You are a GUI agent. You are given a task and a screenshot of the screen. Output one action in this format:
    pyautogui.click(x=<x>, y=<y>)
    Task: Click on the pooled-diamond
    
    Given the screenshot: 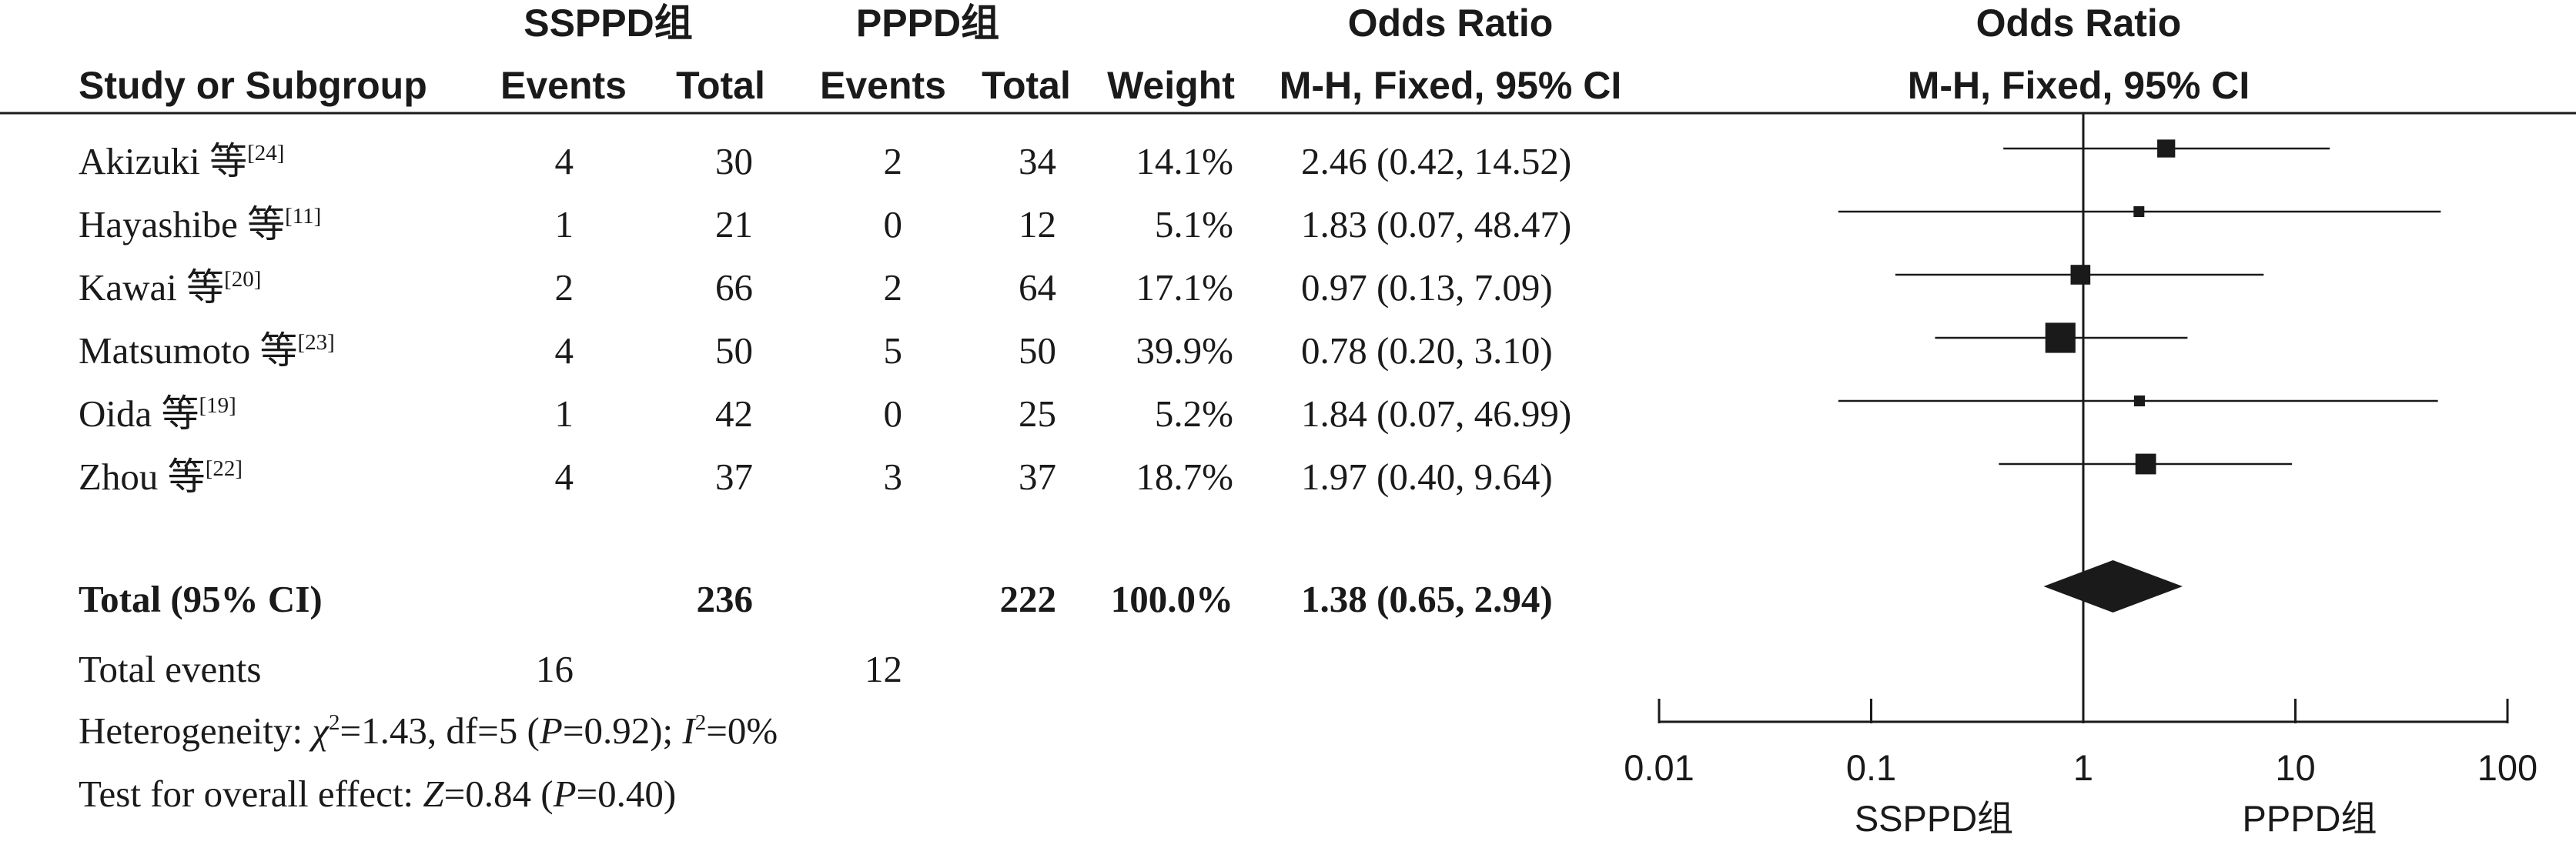 What is the action you would take?
    pyautogui.click(x=2113, y=586)
    